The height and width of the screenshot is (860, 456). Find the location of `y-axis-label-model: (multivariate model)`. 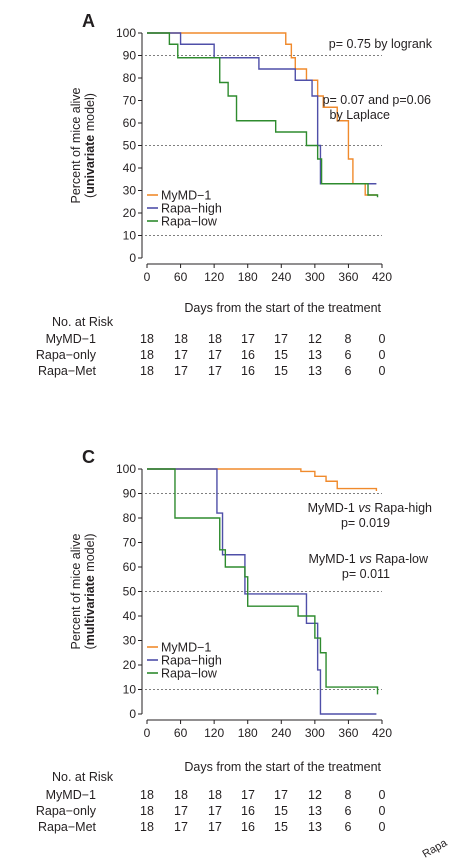

y-axis-label-model: (multivariate model) is located at coordinates (90, 591).